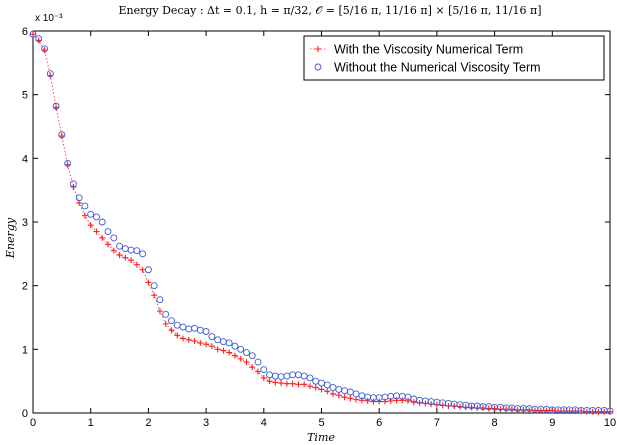 Image resolution: width=617 pixels, height=445 pixels. Describe the element at coordinates (91, 423) in the screenshot. I see `x-tick-label: 1` at that location.